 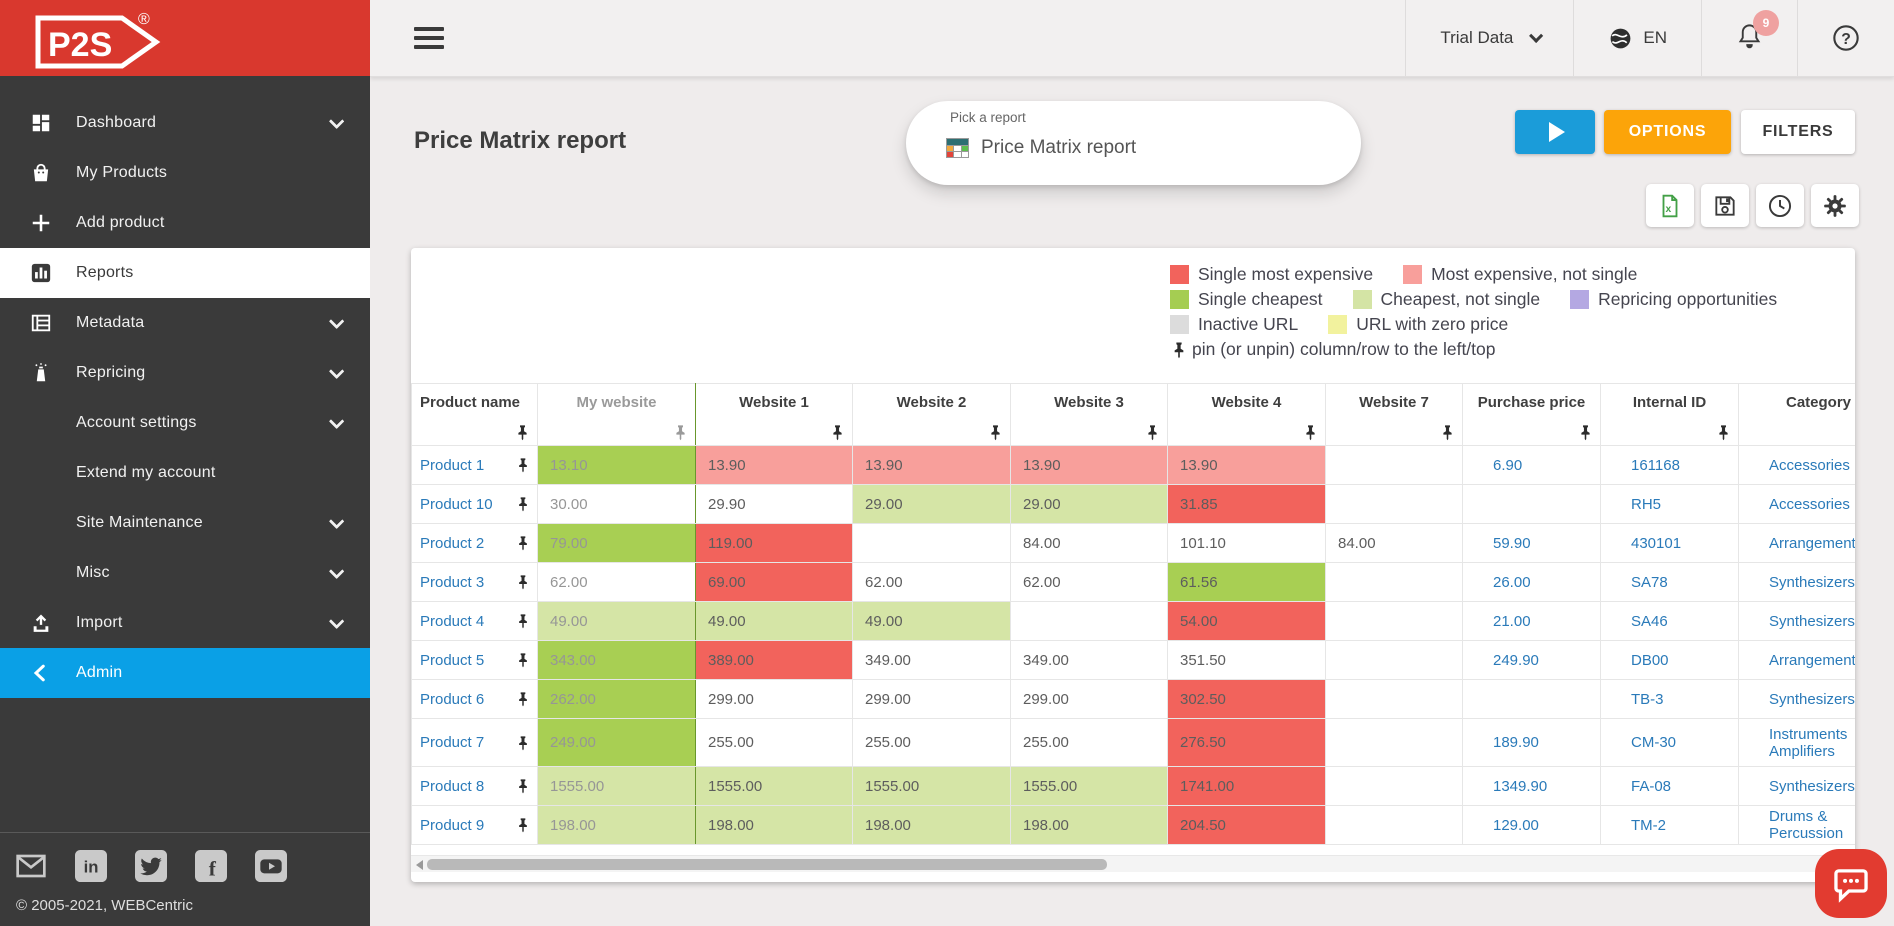 What do you see at coordinates (185, 523) in the screenshot?
I see `sidebar-item-site-maintenance: Site Maintenance` at bounding box center [185, 523].